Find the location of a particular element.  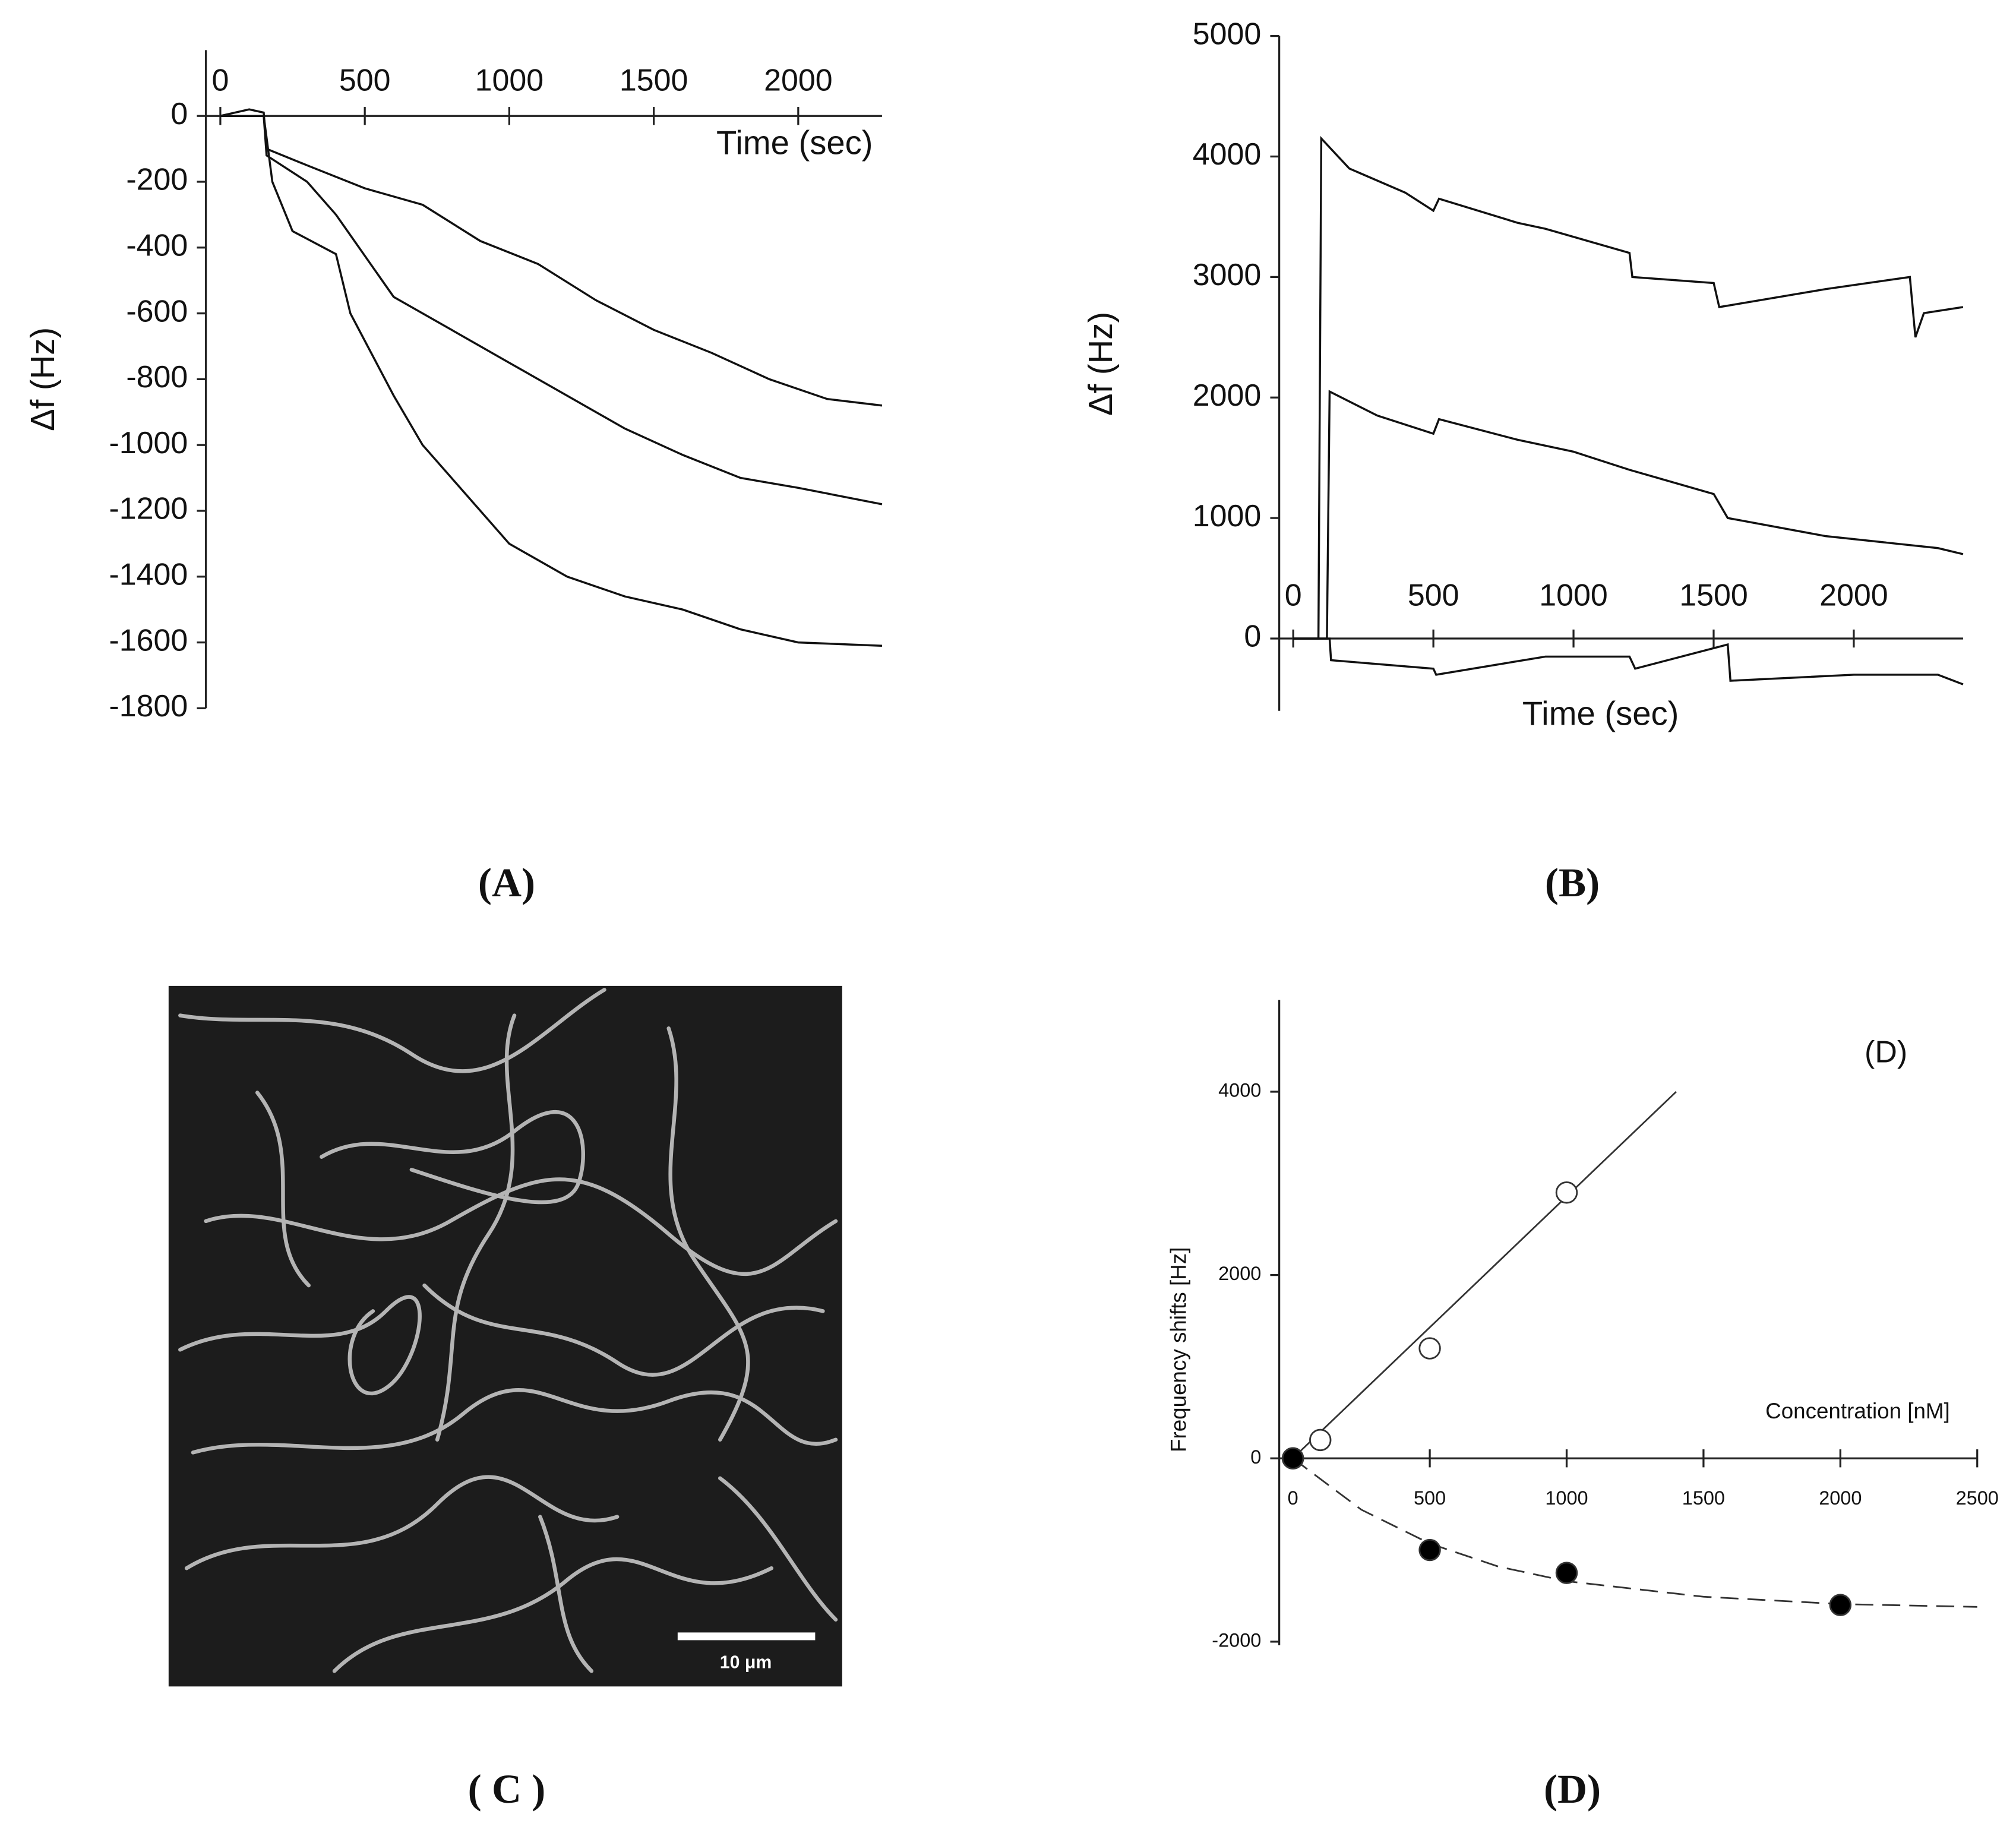

y-tick-label: -600 is located at coordinates (157, 311).